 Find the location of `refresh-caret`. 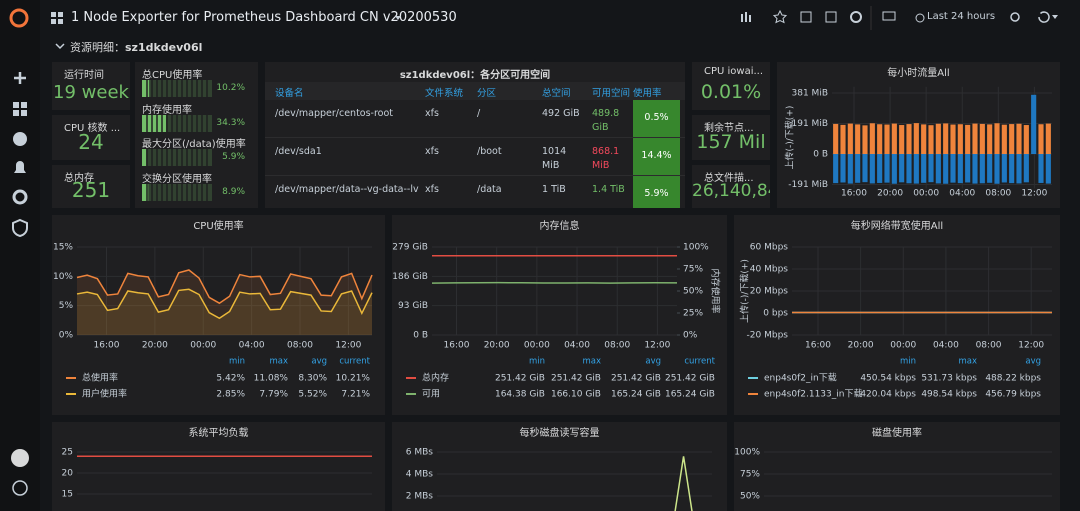

refresh-caret is located at coordinates (1055, 17).